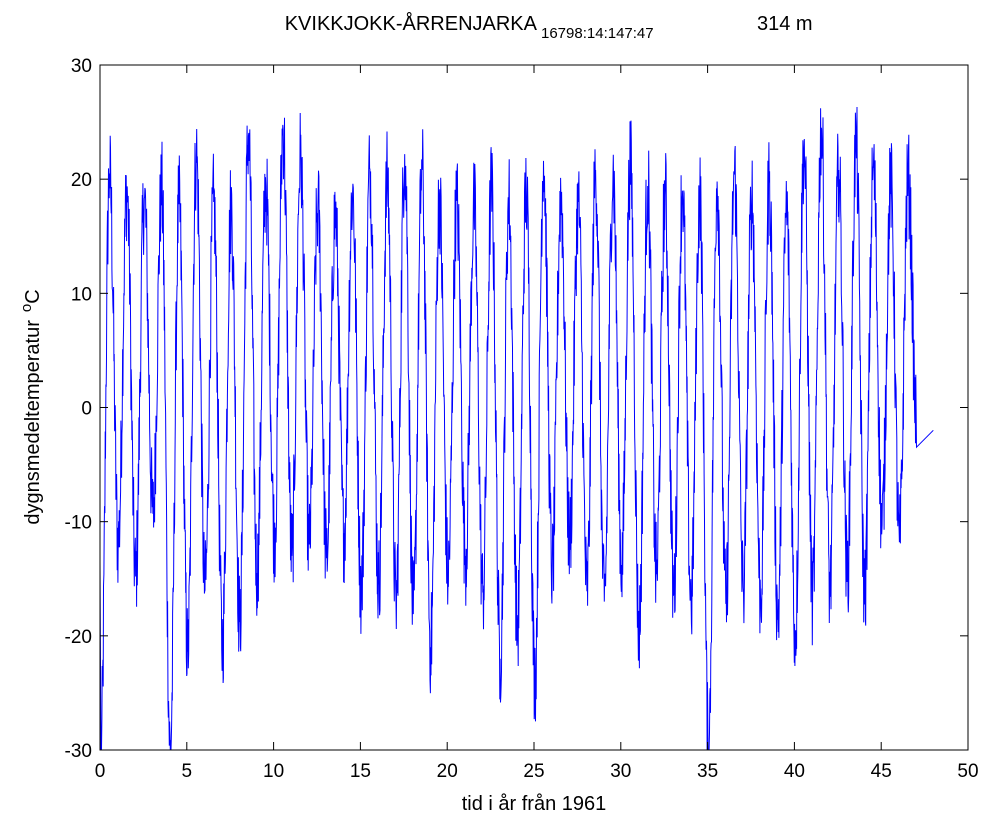 This screenshot has height=820, width=987. I want to click on y-axis-unit-degree: o, so click(26, 308).